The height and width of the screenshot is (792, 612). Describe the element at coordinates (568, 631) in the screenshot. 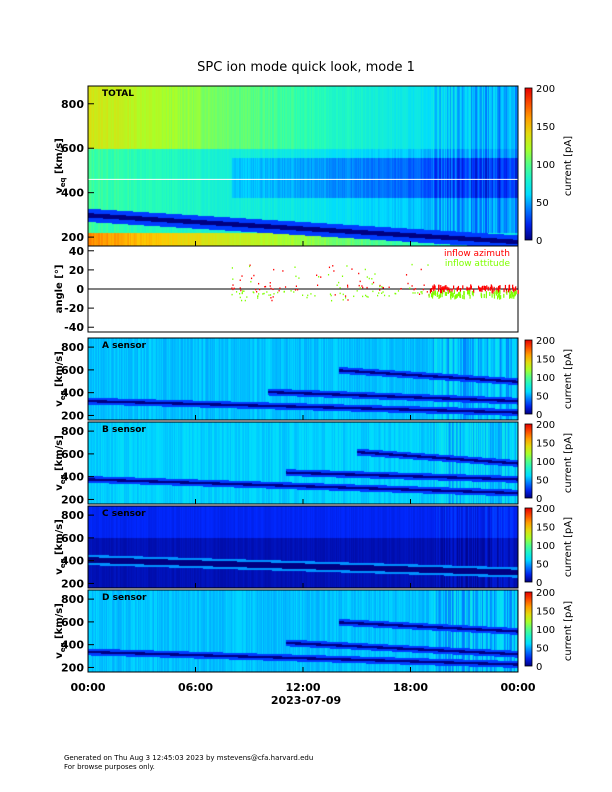

I see `colorbar-label-D: current [pA]` at that location.